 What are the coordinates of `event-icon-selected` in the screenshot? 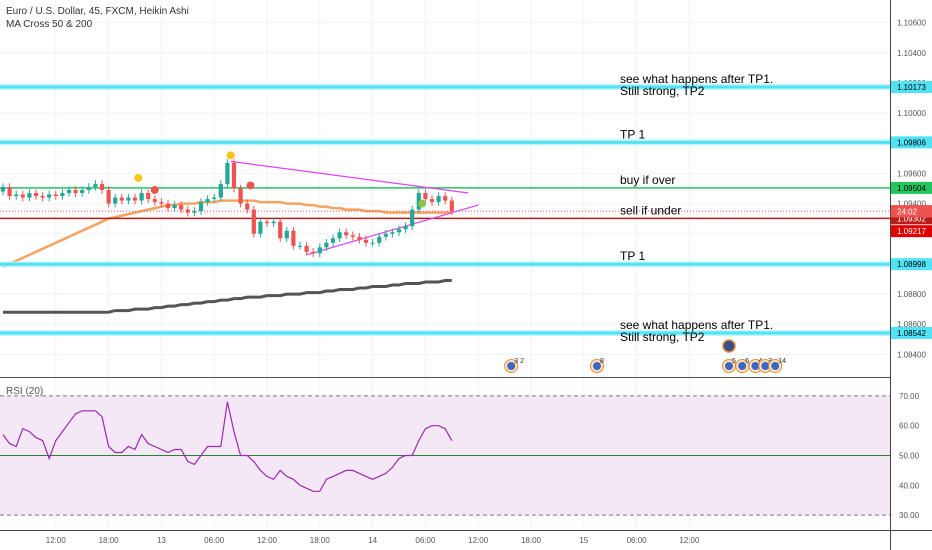 It's located at (729, 346).